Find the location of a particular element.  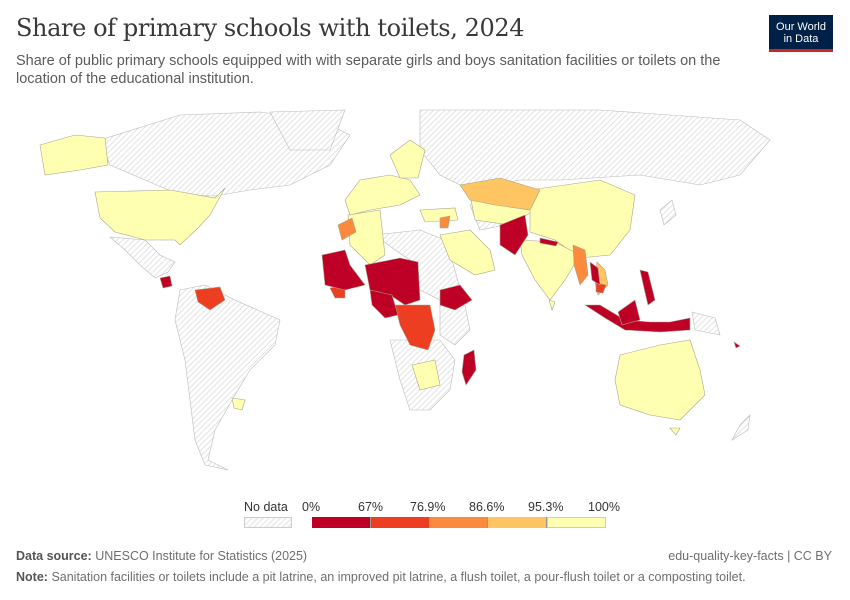

morocco is located at coordinates (347, 229).